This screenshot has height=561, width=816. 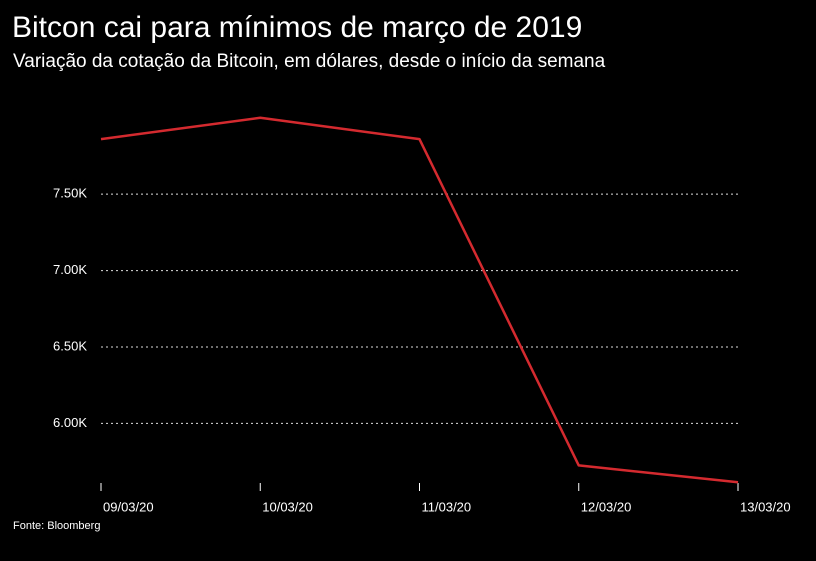 What do you see at coordinates (56, 526) in the screenshot?
I see `source: Fonte: Bloomberg` at bounding box center [56, 526].